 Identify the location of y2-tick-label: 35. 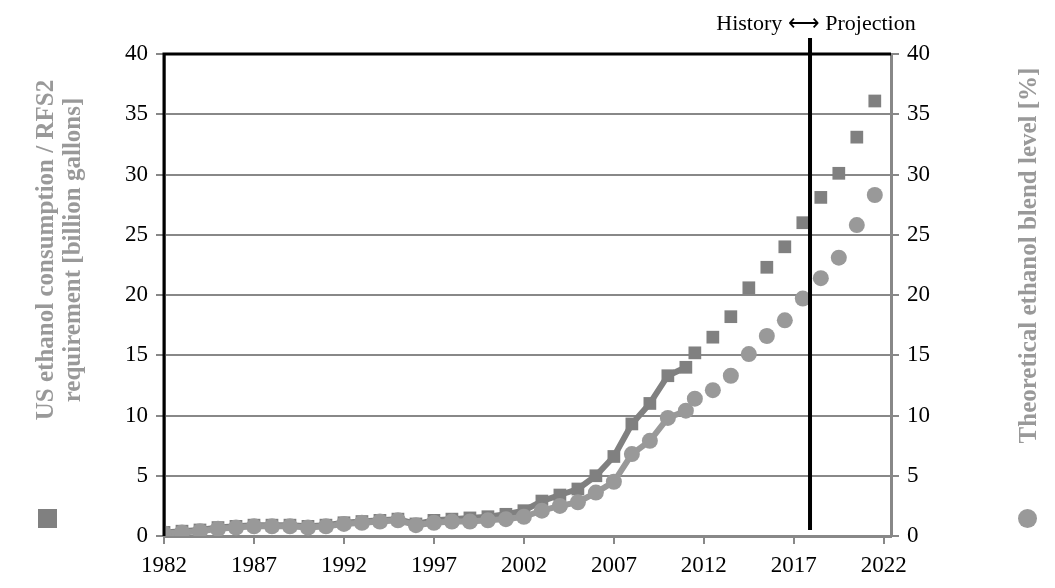
(918, 113).